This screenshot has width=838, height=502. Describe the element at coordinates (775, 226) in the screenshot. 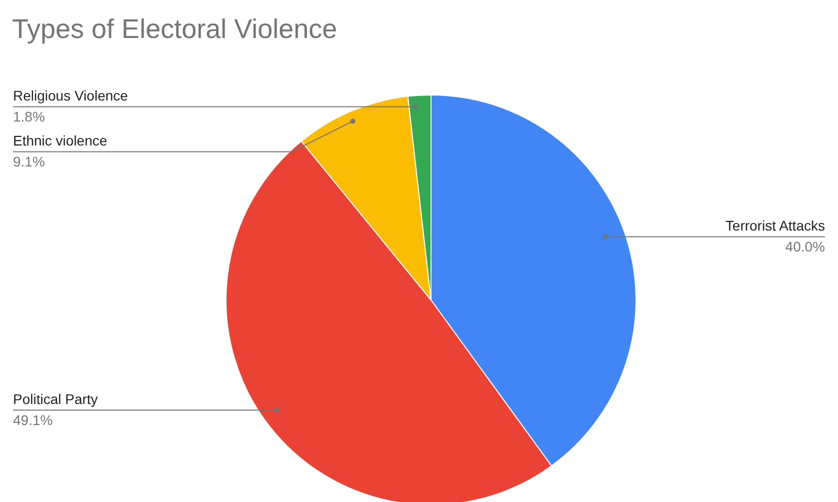

I see `slice-label: Terrorist Attacks` at that location.